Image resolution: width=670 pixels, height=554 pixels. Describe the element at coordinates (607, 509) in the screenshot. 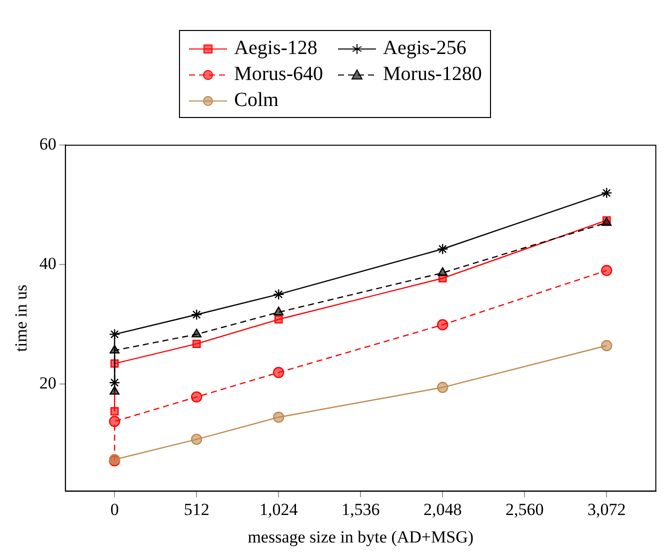

I see `x-tick-label: 3,072` at that location.